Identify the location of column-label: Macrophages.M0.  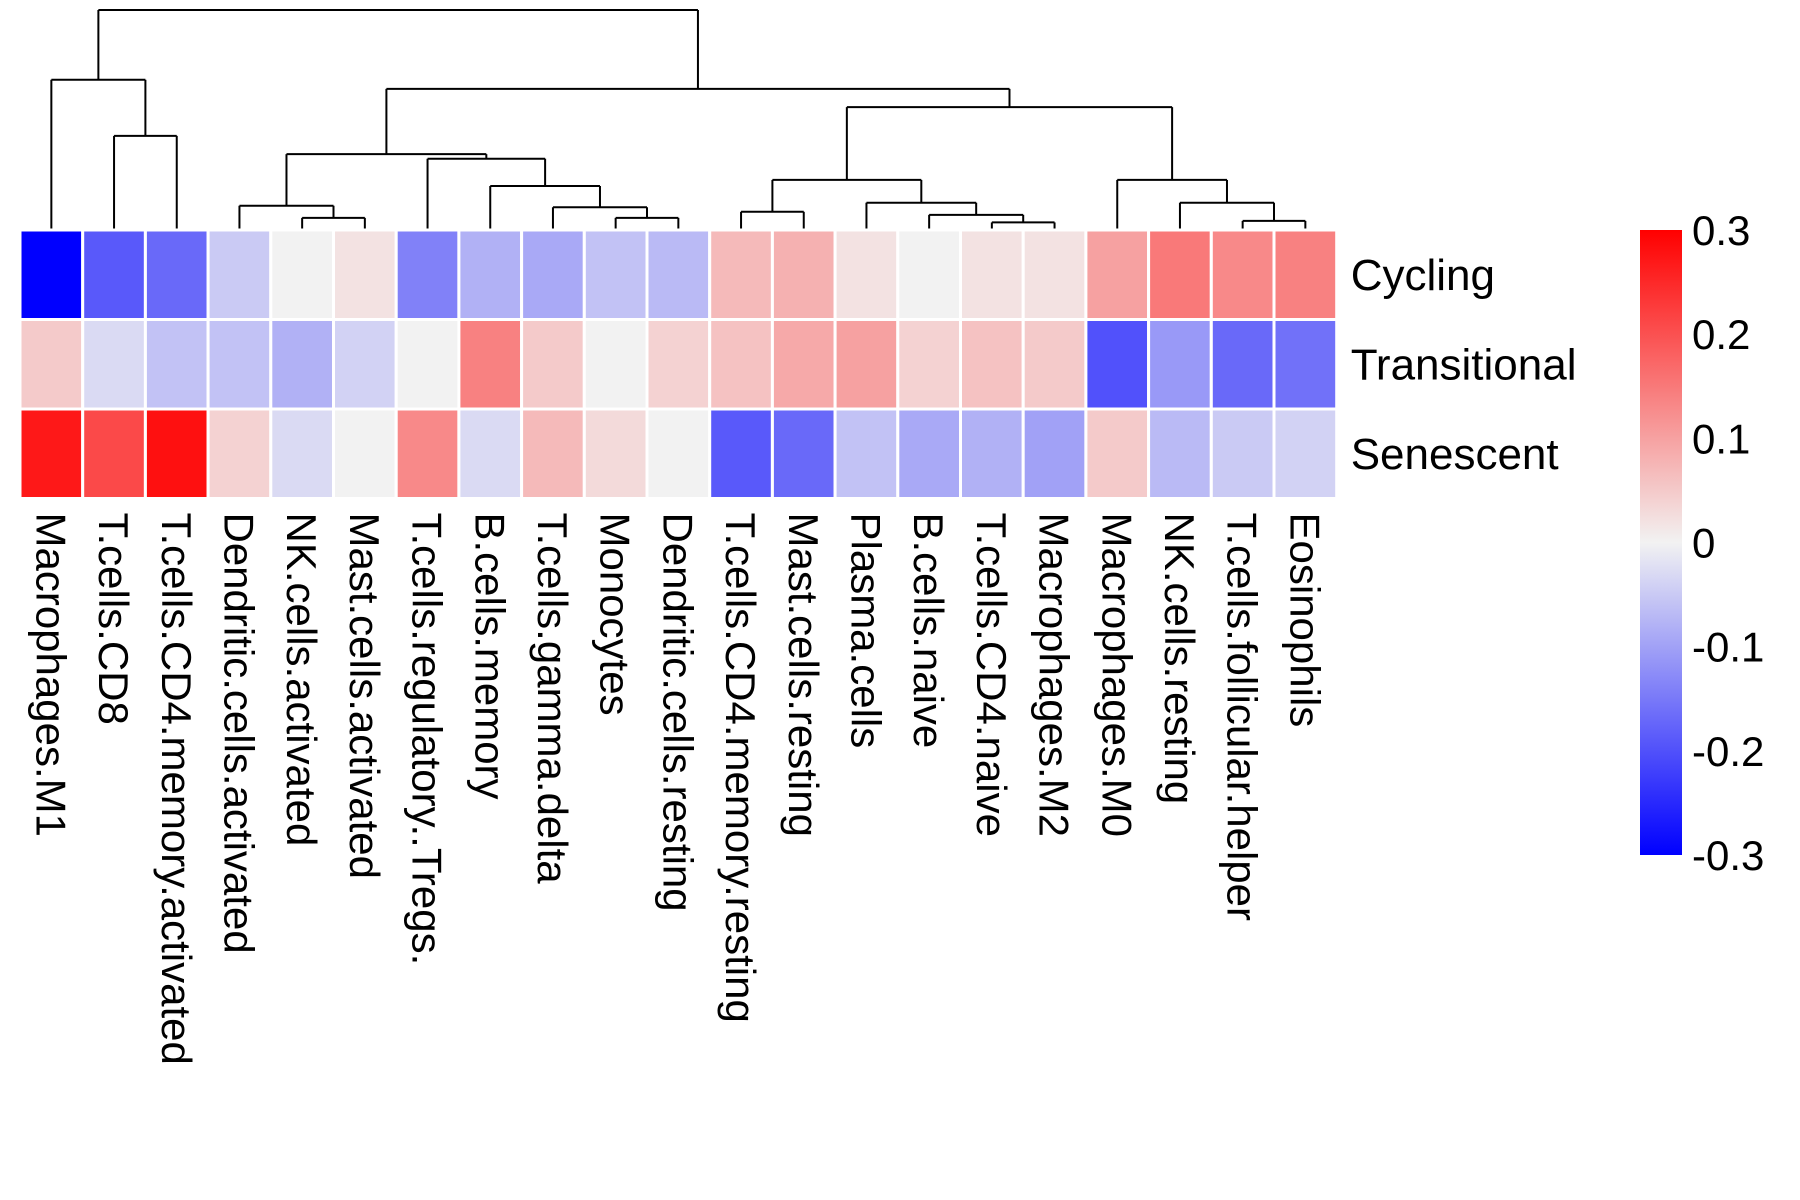
(1116, 675).